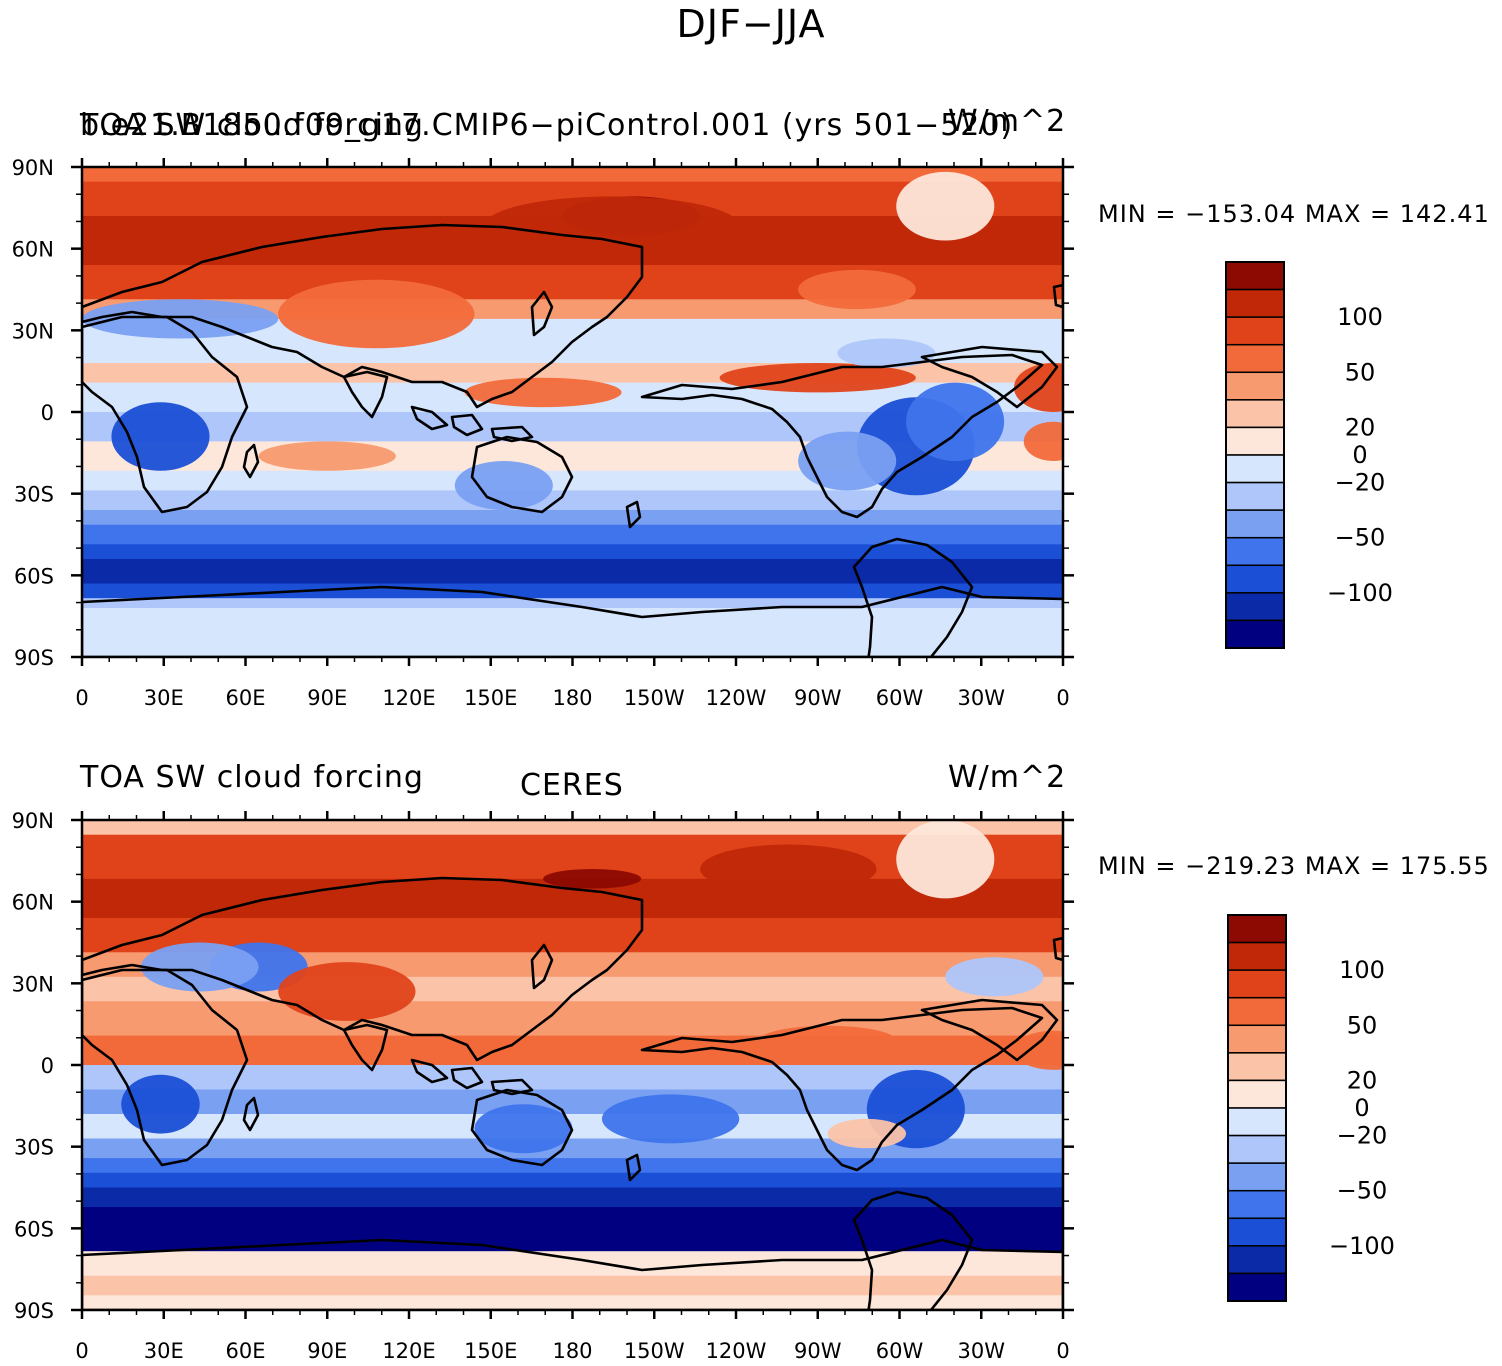 Image resolution: width=1502 pixels, height=1366 pixels. Describe the element at coordinates (34, 1311) in the screenshot. I see `panel2-ytick-label-6: 90S` at that location.